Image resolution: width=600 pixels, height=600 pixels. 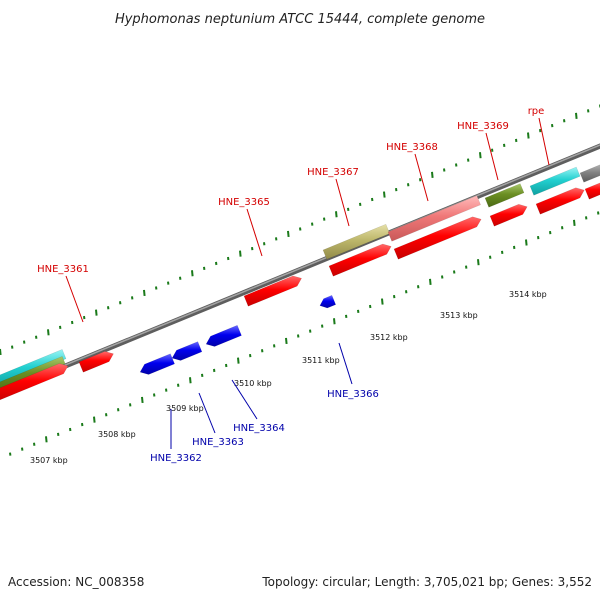 What do you see at coordinates (483, 126) in the screenshot?
I see `forward-gene-label: HNE_3369` at bounding box center [483, 126].